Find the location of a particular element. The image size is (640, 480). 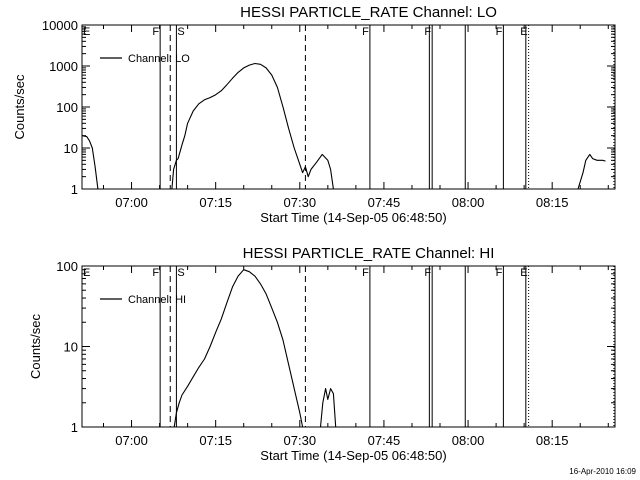

legend-label: Channel: LO is located at coordinates (159, 59).